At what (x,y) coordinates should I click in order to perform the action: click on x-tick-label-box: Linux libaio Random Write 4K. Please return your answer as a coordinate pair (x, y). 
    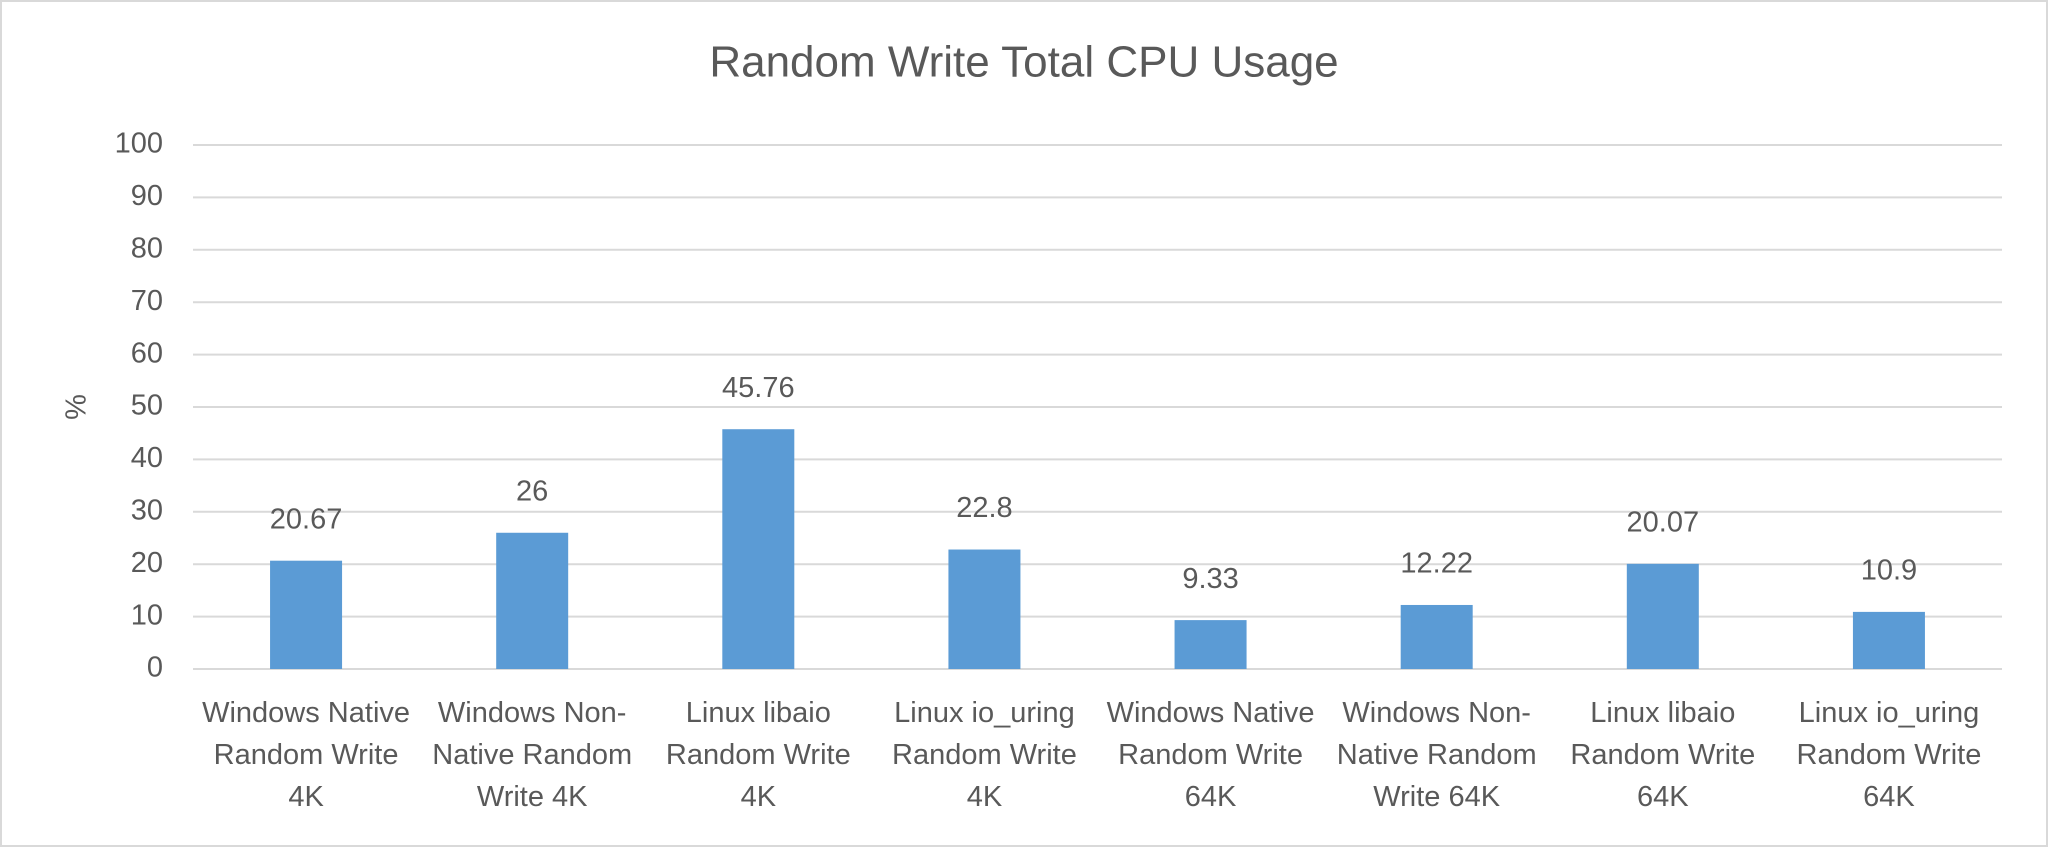
    Looking at the image, I should click on (758, 755).